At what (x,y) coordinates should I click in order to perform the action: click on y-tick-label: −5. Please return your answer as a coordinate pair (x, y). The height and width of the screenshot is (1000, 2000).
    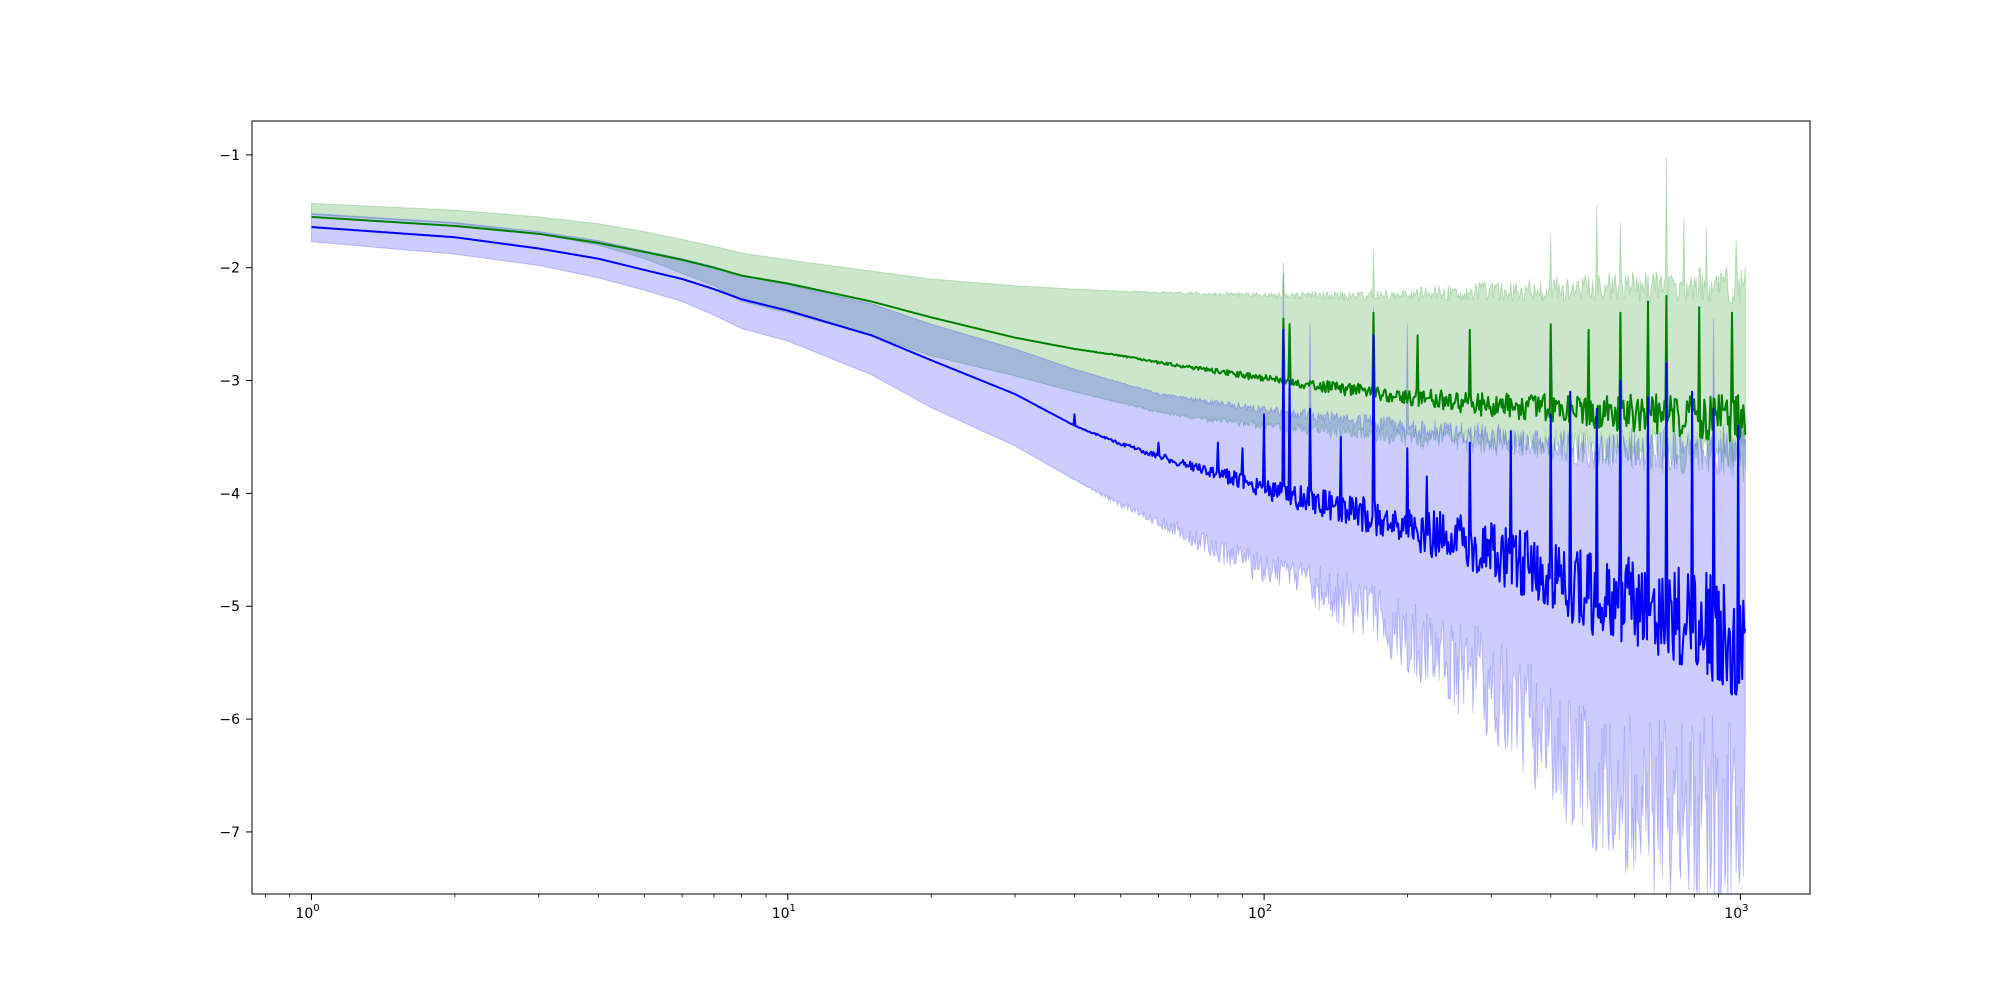
    Looking at the image, I should click on (229, 607).